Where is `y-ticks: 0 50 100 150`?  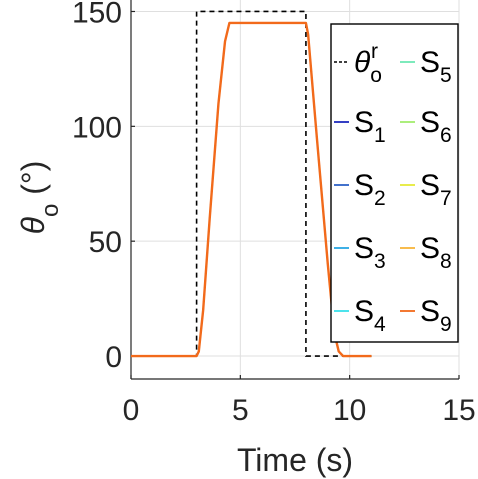 y-ticks: 0 50 100 150 is located at coordinates (103, 187).